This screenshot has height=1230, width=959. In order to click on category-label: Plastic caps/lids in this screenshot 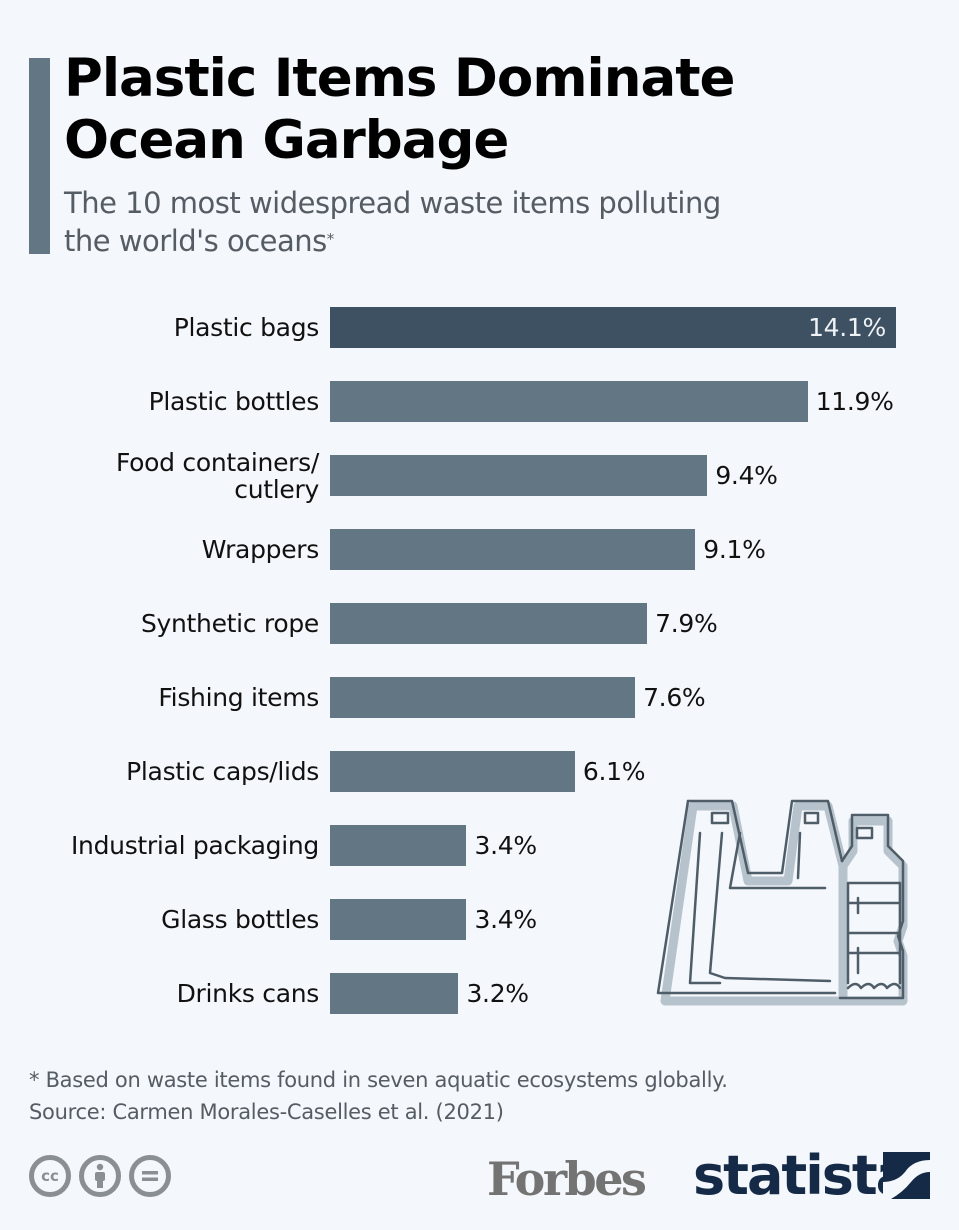, I will do `click(222, 771)`.